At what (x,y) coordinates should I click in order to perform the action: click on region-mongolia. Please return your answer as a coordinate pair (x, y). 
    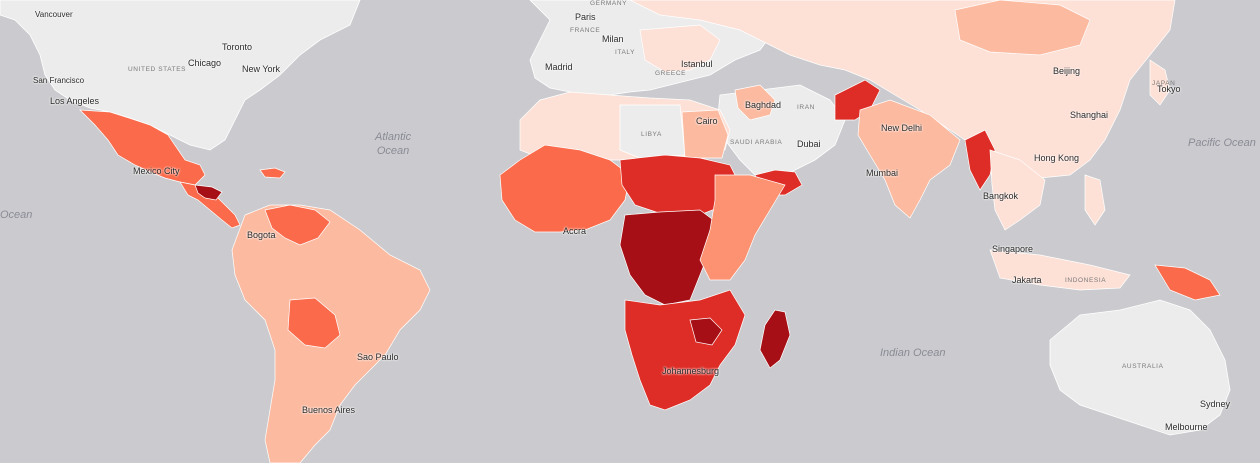
    Looking at the image, I should click on (1022, 28).